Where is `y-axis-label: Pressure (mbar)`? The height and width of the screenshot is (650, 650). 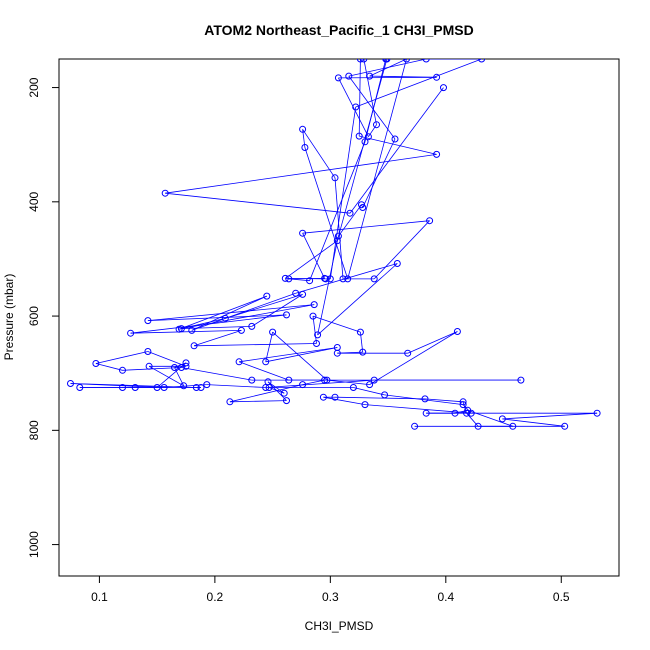 y-axis-label: Pressure (mbar) is located at coordinates (9, 317).